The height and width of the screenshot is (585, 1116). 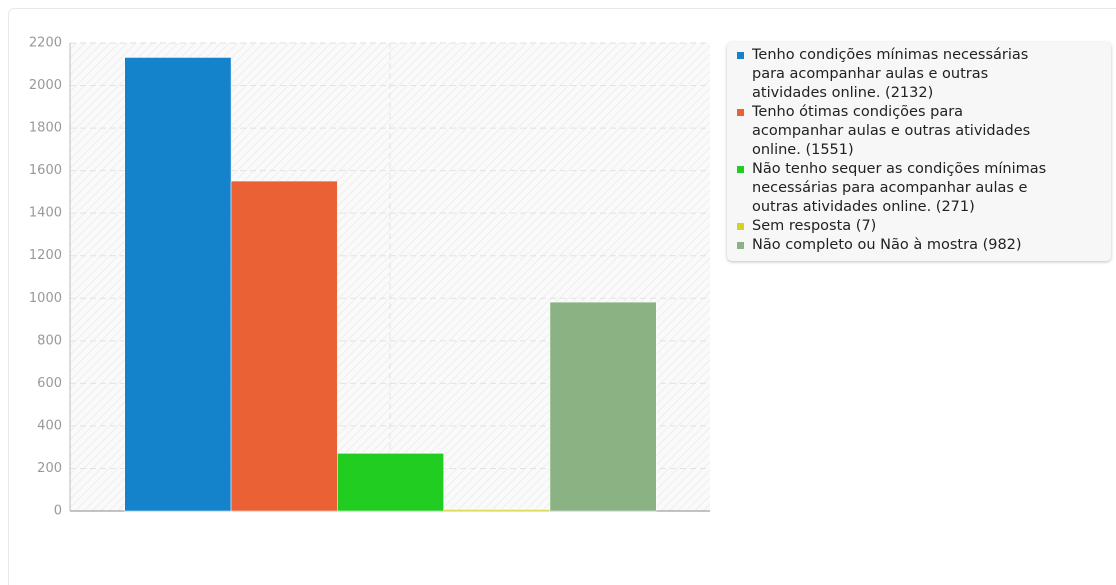 What do you see at coordinates (45, 85) in the screenshot?
I see `y-tick-label: 2000` at bounding box center [45, 85].